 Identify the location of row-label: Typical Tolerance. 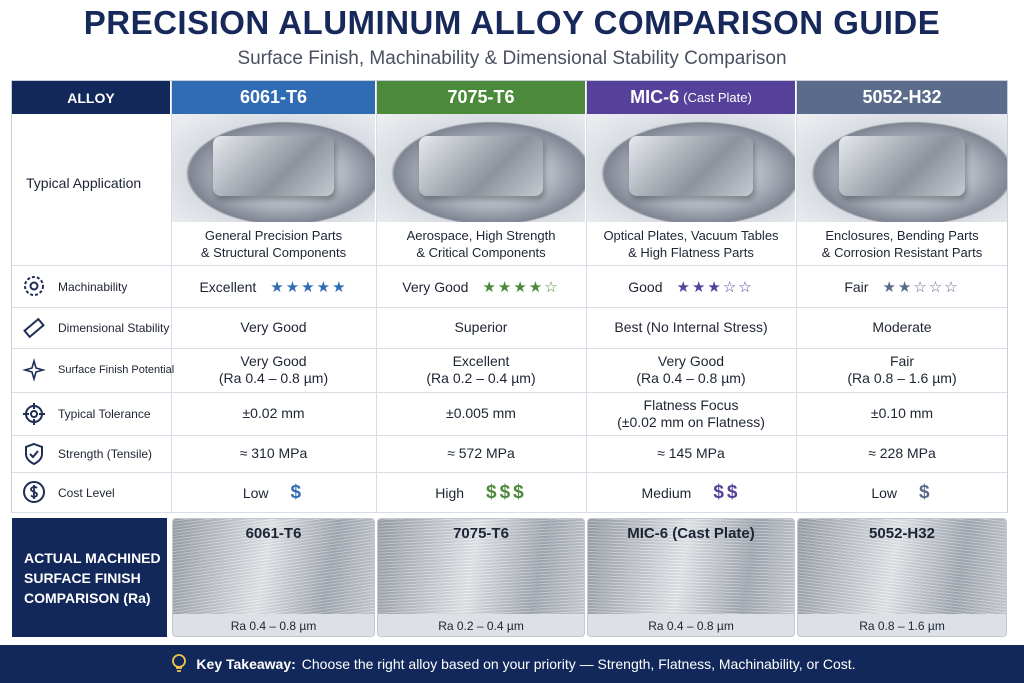
(104, 413).